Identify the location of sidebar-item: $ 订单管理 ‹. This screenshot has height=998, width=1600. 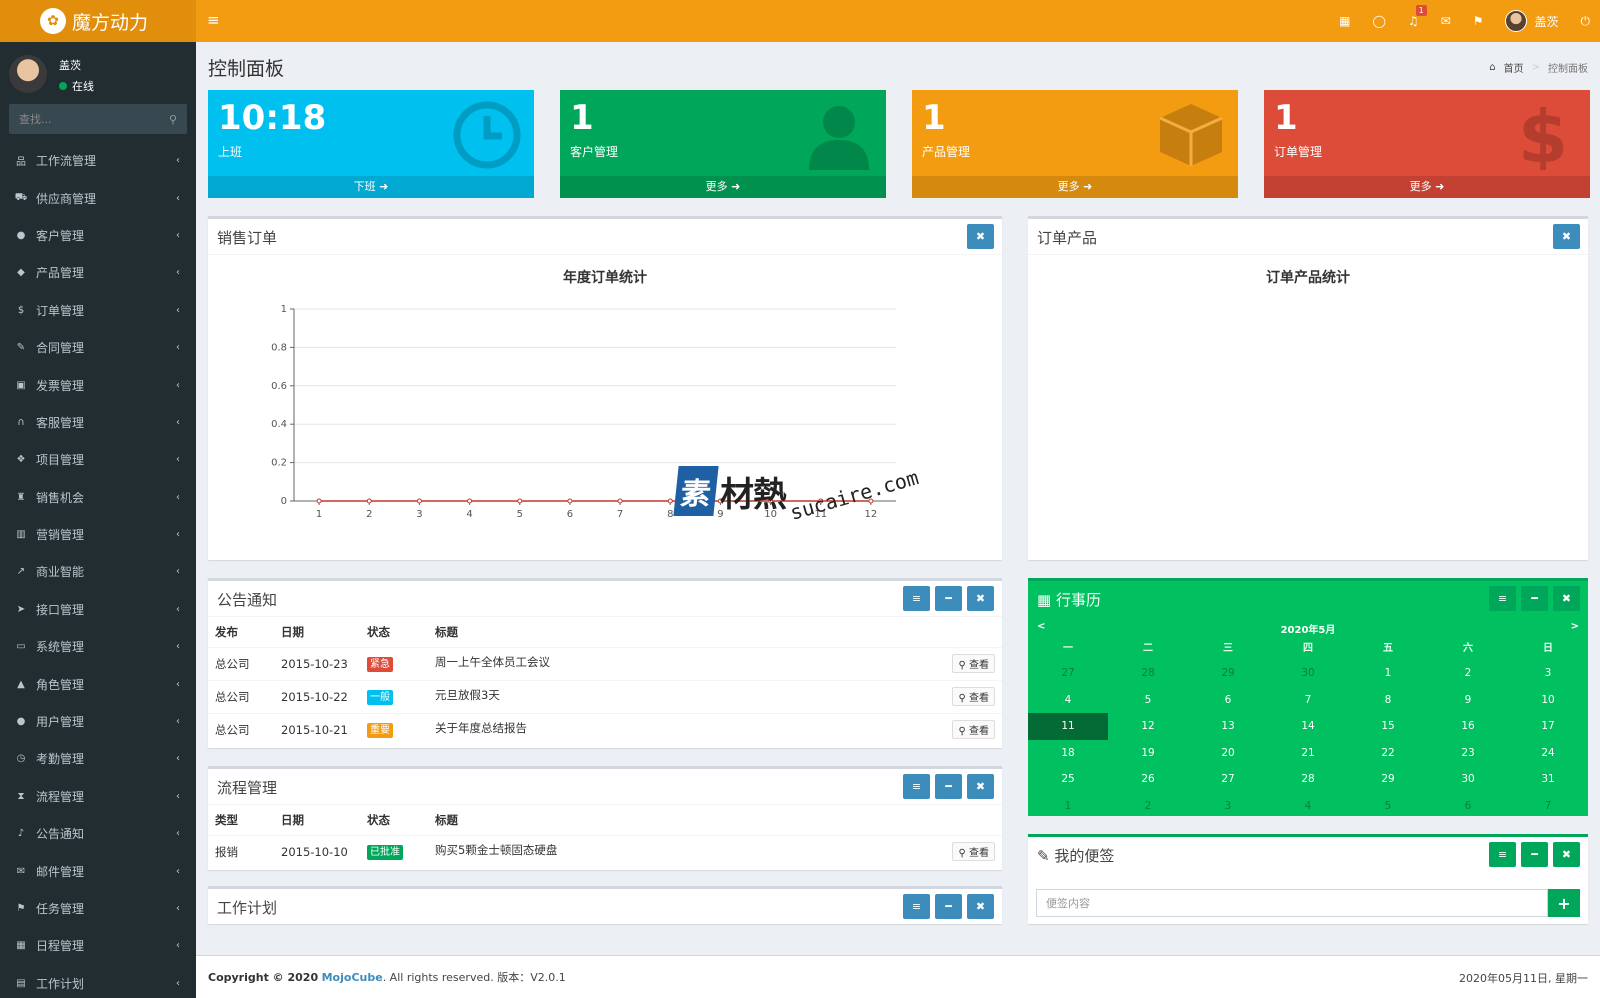
(98, 310).